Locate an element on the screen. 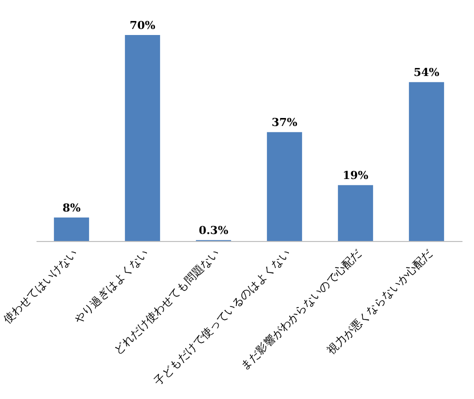  data-label: 70% is located at coordinates (143, 25).